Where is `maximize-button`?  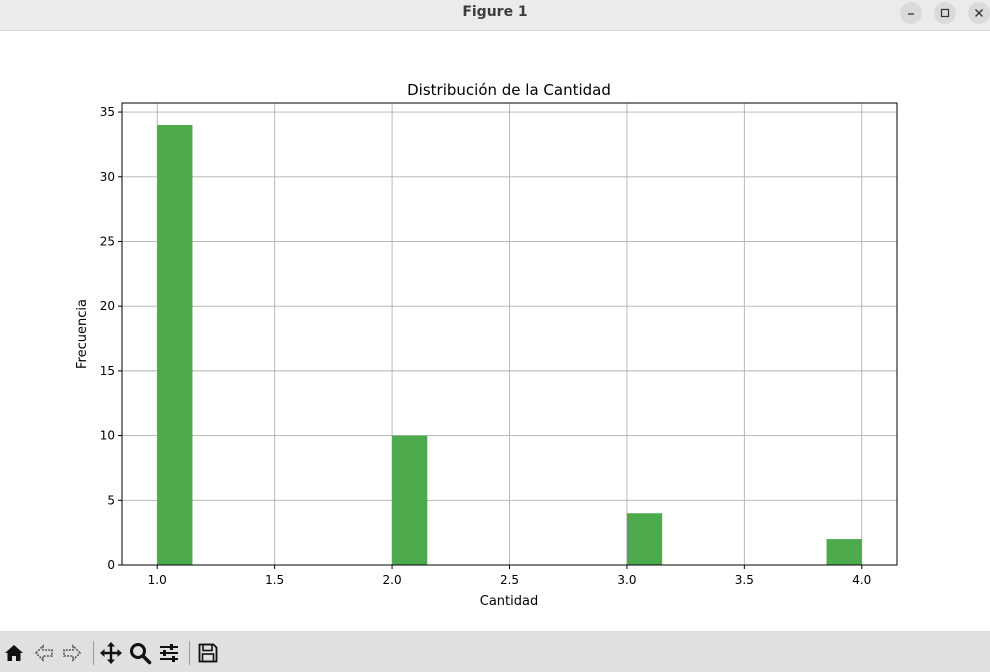
maximize-button is located at coordinates (945, 13).